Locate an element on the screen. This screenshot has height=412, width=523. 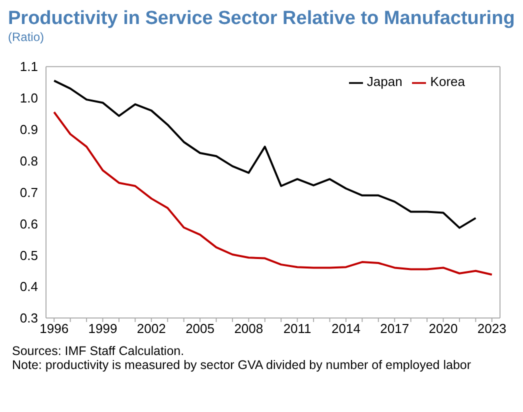
source-note: Sources: IMF Staff Calculation. is located at coordinates (99, 351).